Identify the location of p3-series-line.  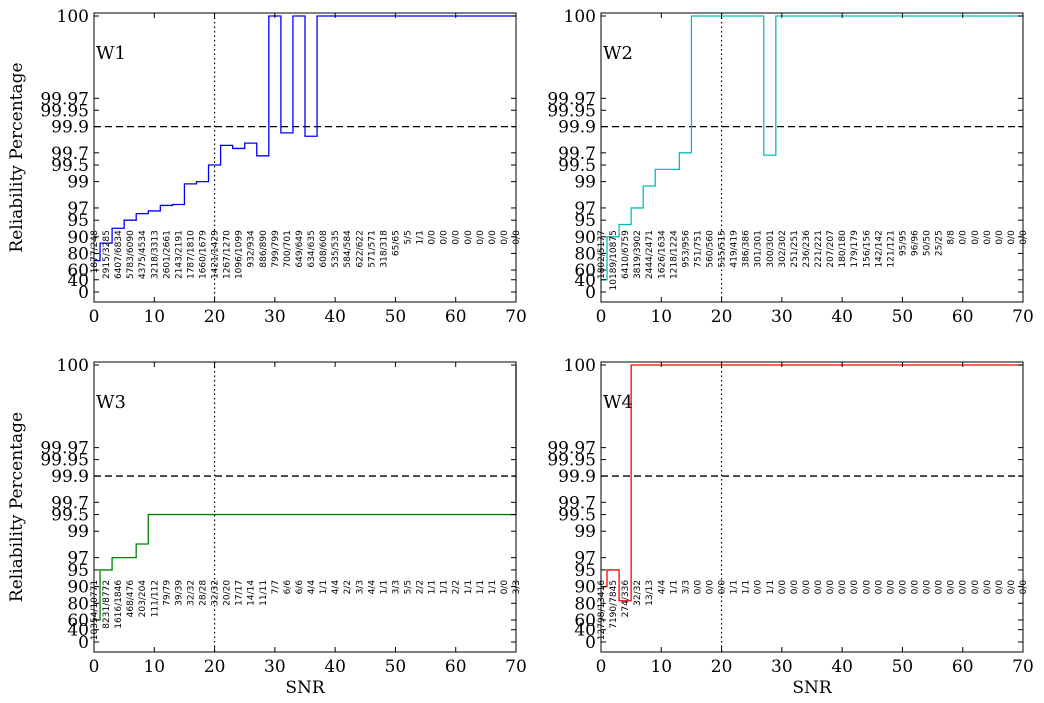
(305, 493).